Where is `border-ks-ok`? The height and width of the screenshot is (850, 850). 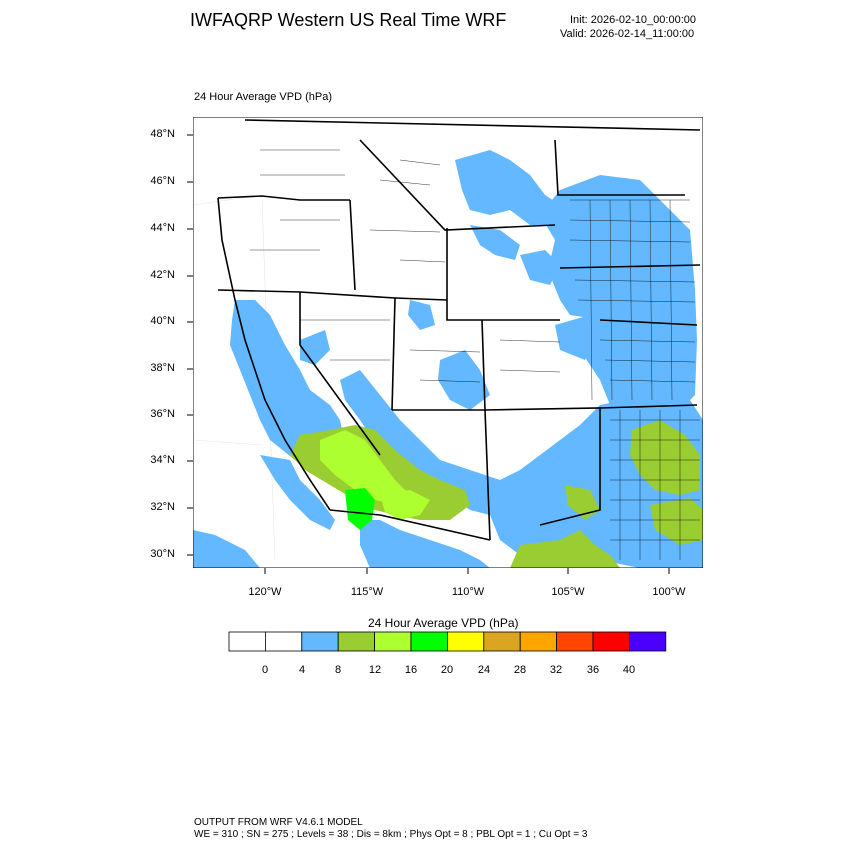 border-ks-ok is located at coordinates (648, 406).